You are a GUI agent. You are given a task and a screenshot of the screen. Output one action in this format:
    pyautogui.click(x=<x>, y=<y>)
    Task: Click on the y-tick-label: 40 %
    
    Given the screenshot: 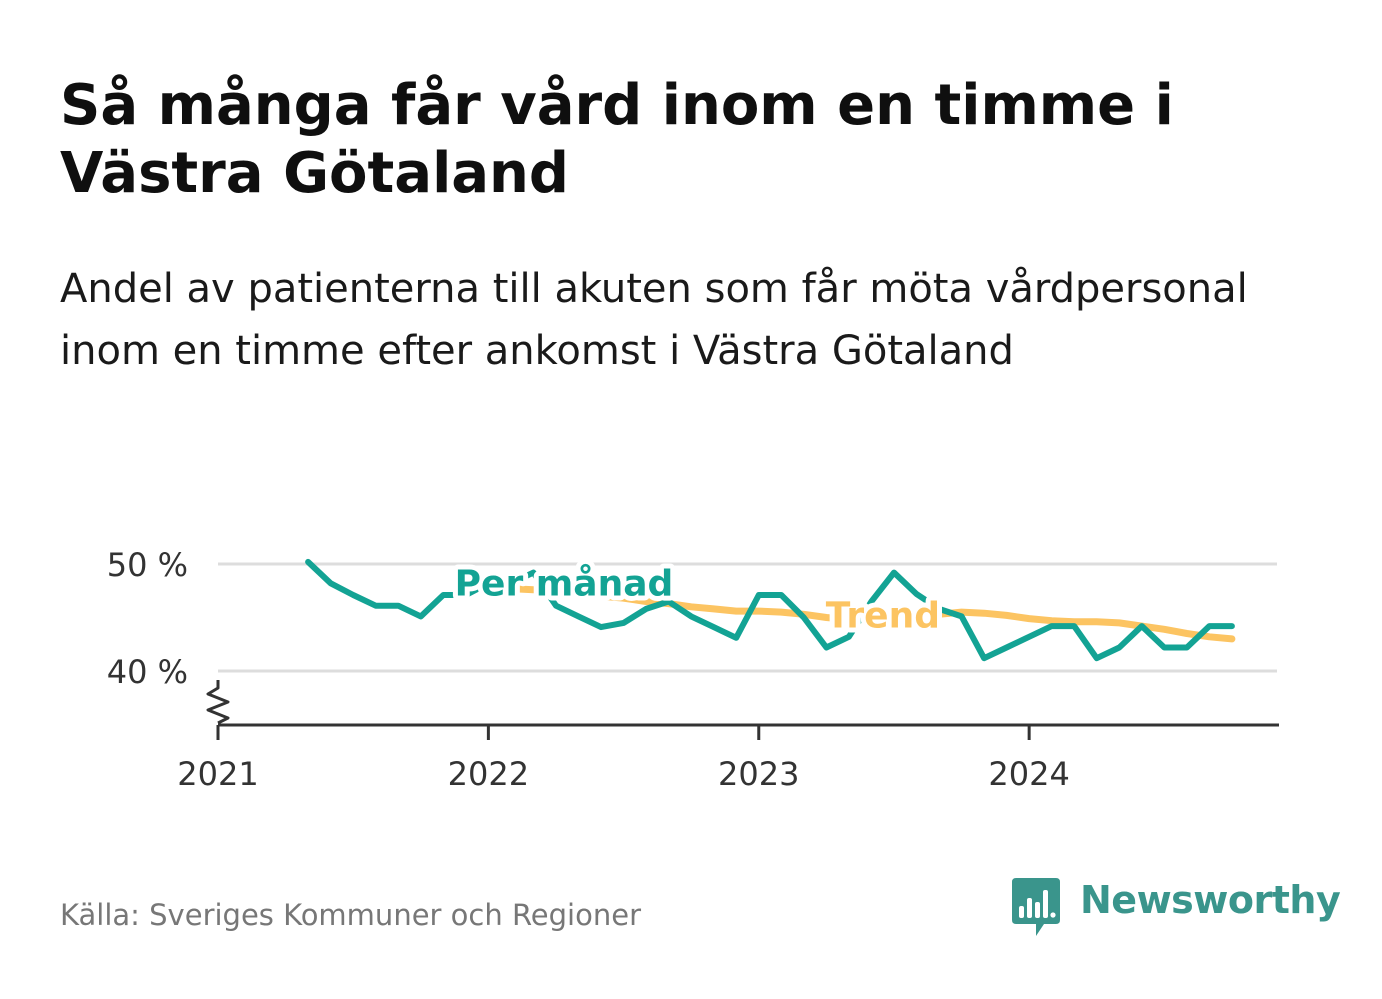 What is the action you would take?
    pyautogui.click(x=147, y=672)
    